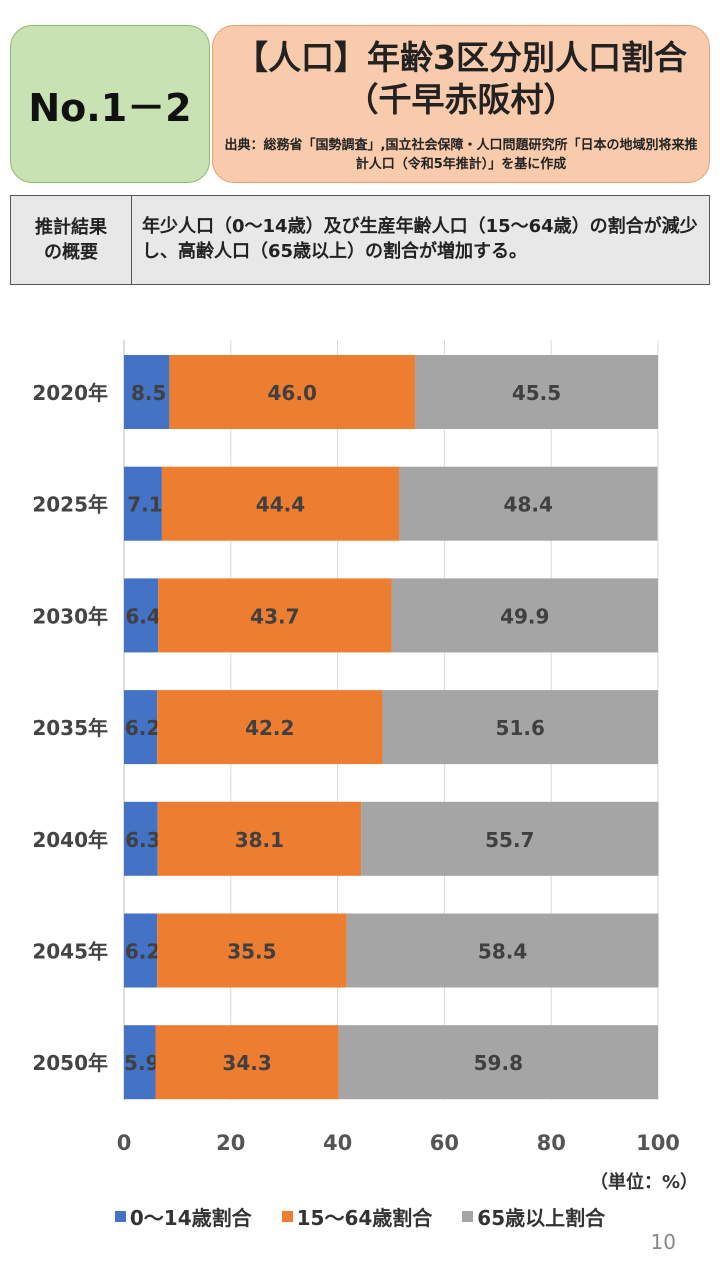 This screenshot has height=1280, width=720. I want to click on data-label: 42.2, so click(269, 728).